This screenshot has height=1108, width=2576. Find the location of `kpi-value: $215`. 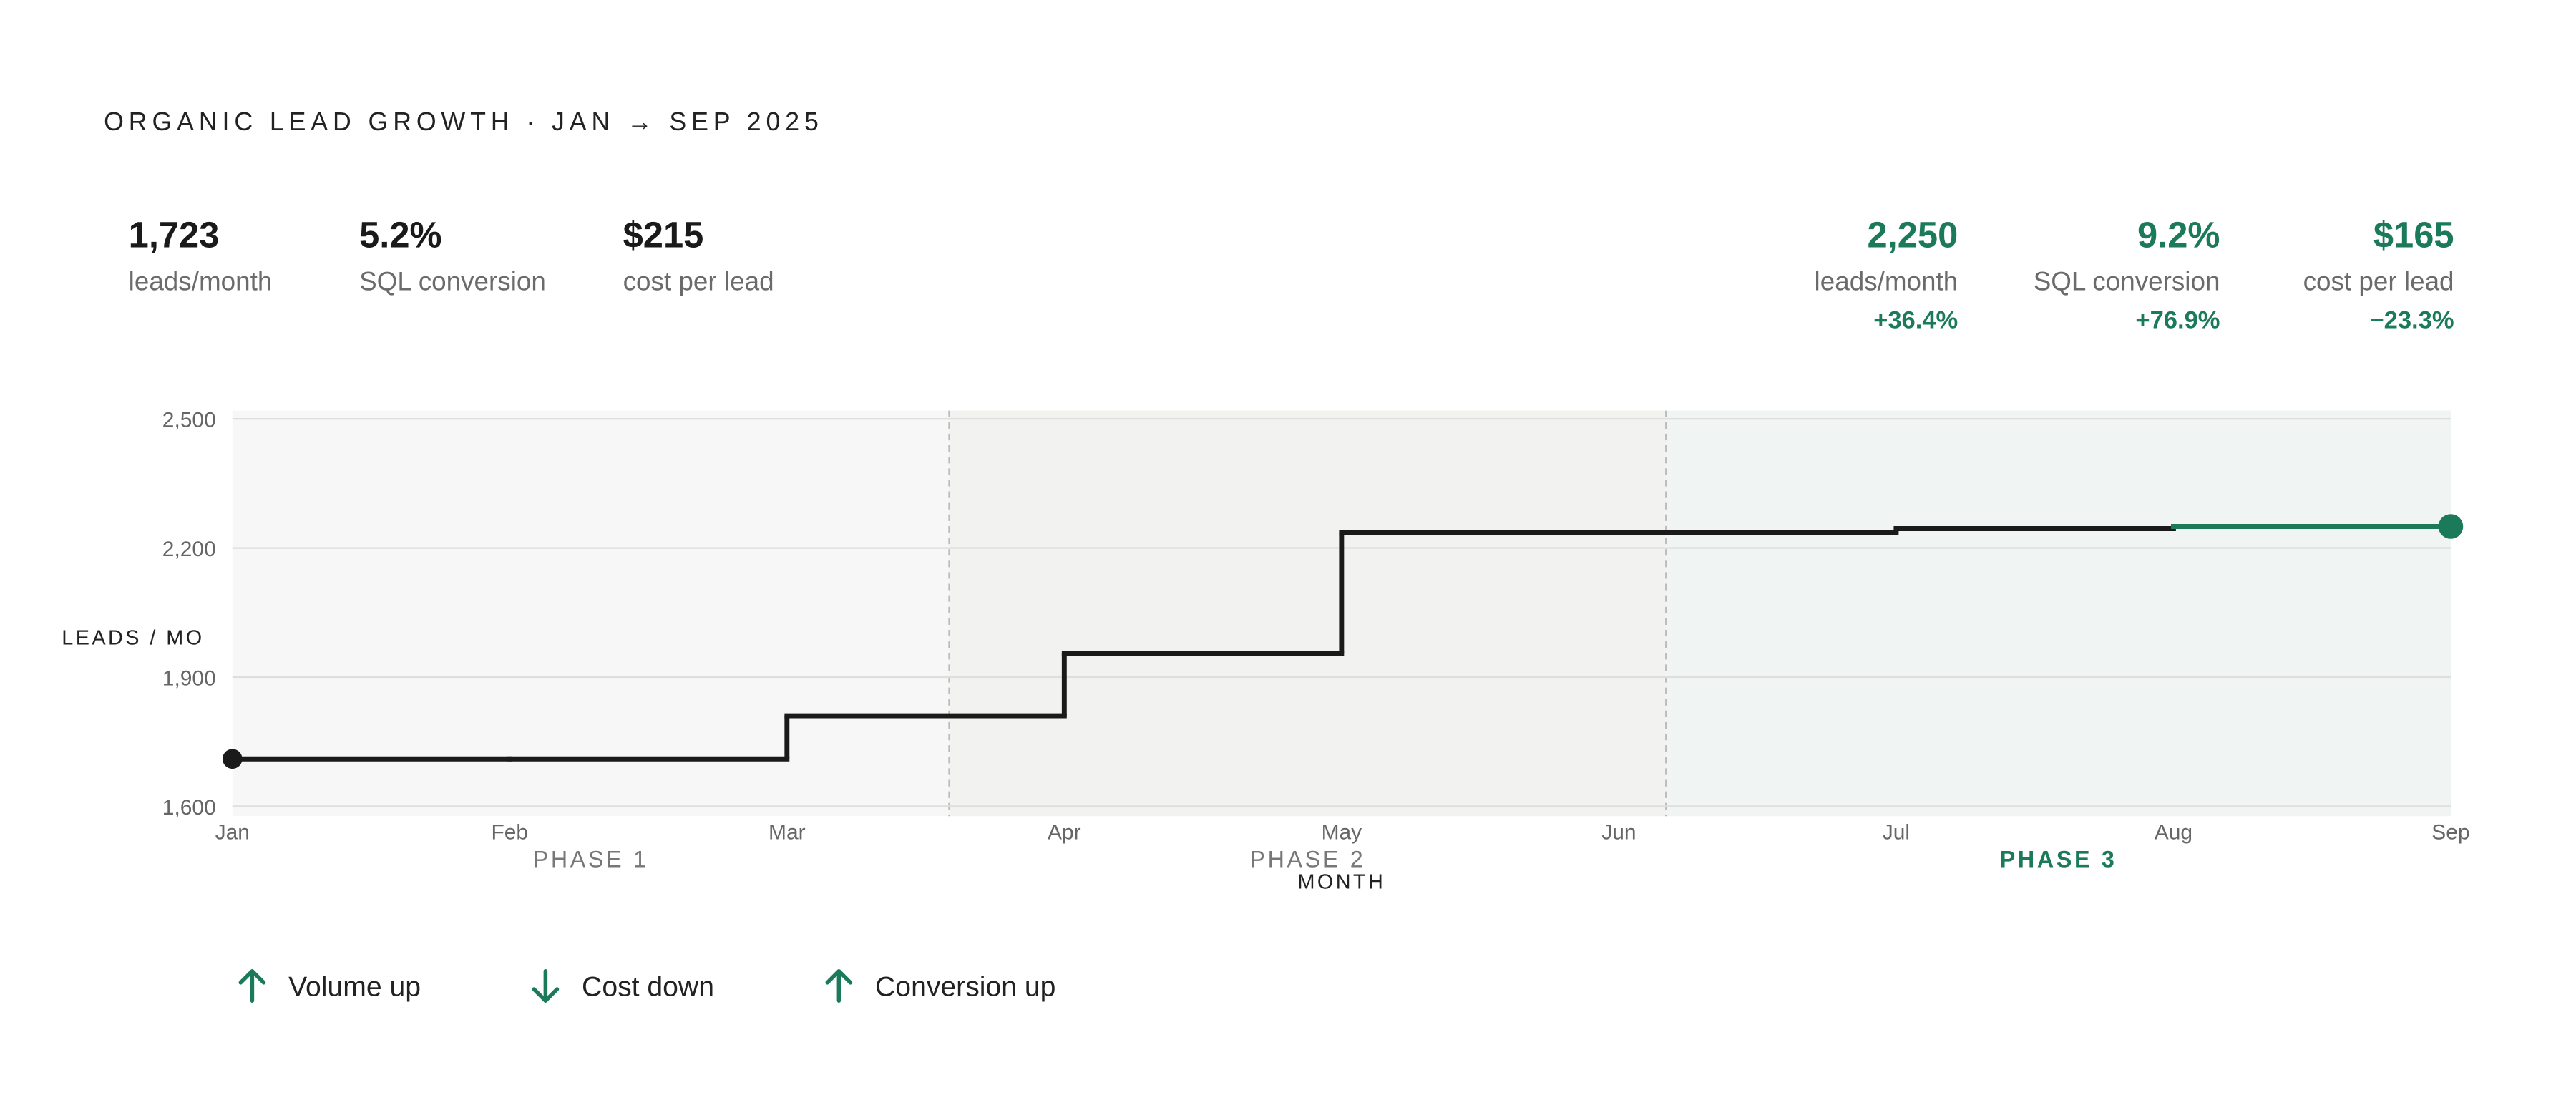

kpi-value: $215 is located at coordinates (663, 235).